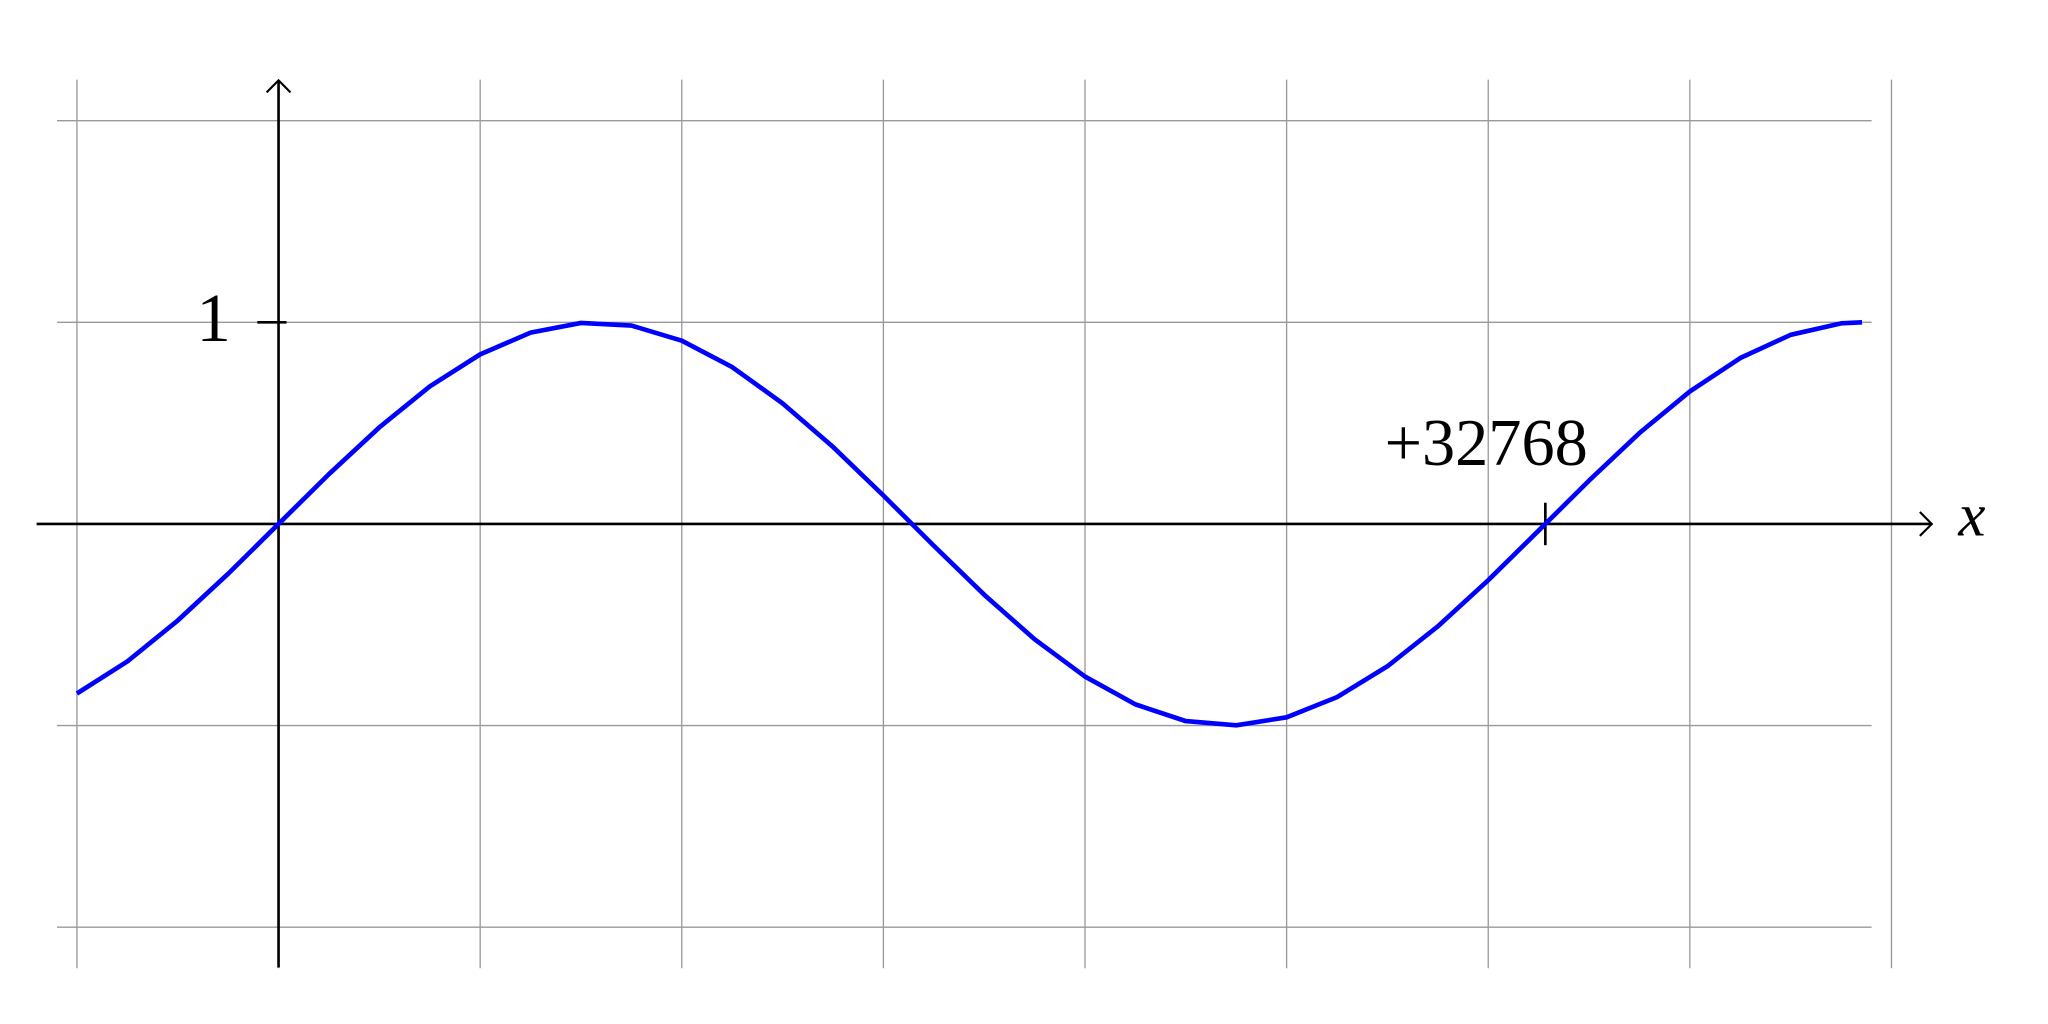 This screenshot has width=2048, height=1024. What do you see at coordinates (278, 86) in the screenshot?
I see `y-axis-arrow` at bounding box center [278, 86].